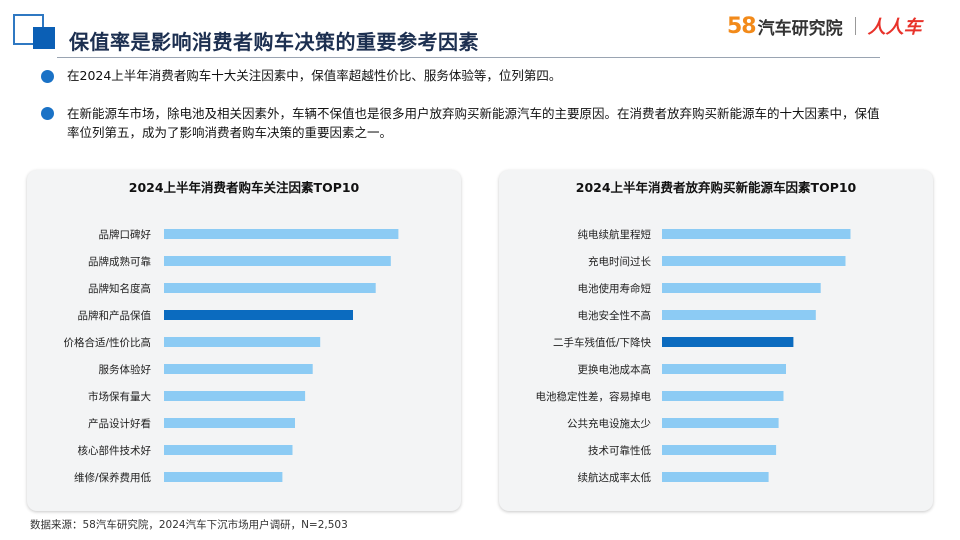 The width and height of the screenshot is (960, 540). What do you see at coordinates (615, 234) in the screenshot?
I see `category-label: 纯电续航里程短` at bounding box center [615, 234].